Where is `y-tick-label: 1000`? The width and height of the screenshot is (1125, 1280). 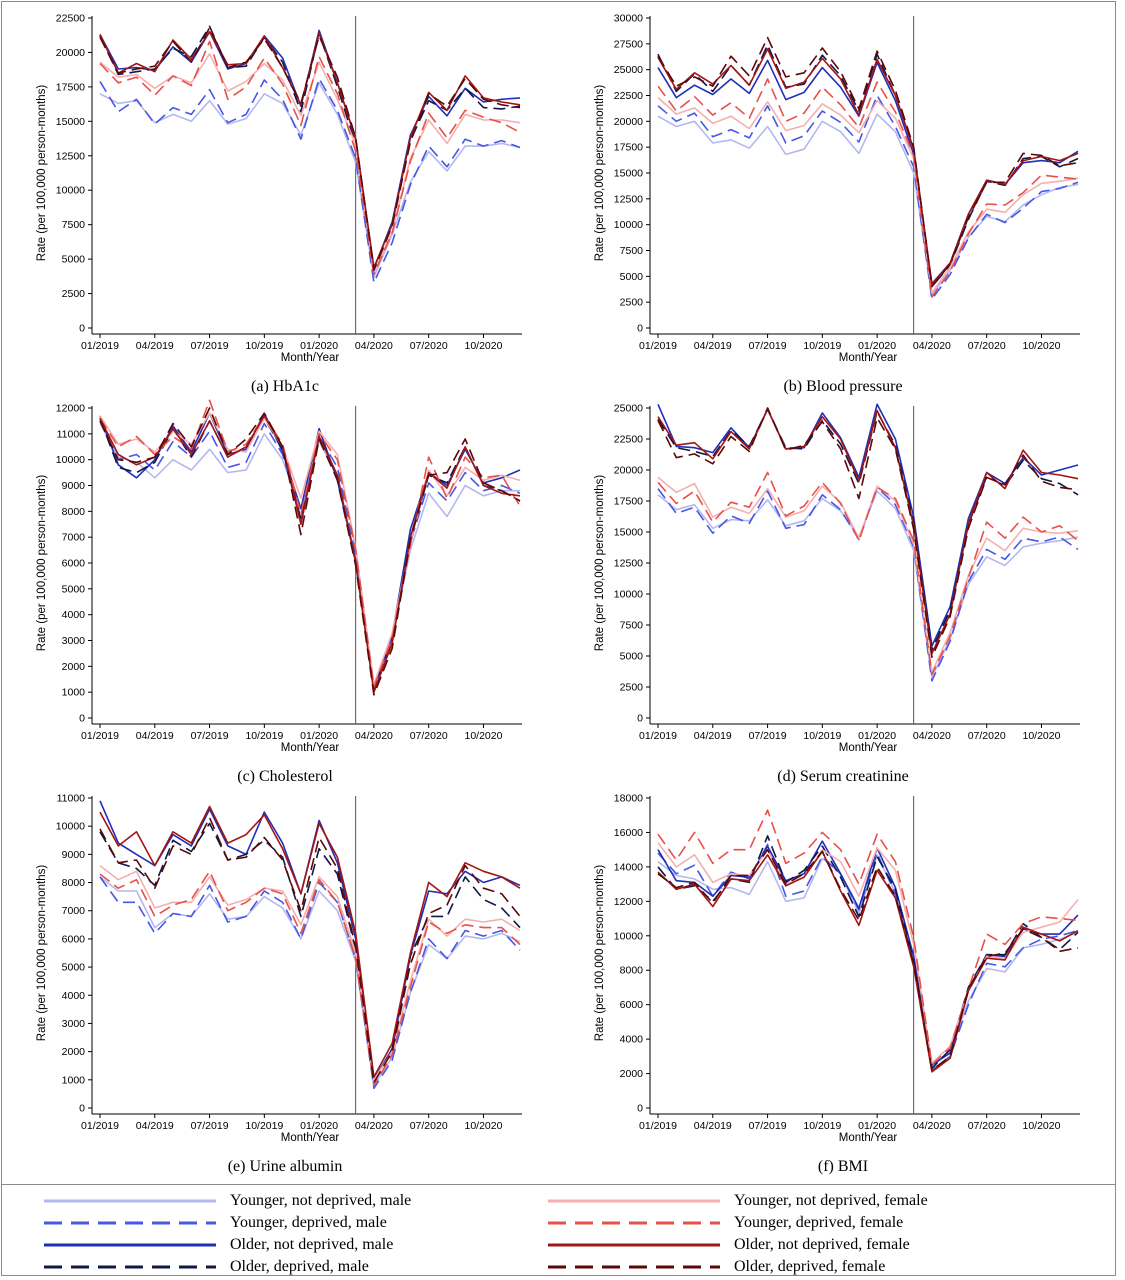 y-tick-label: 1000 is located at coordinates (74, 1080).